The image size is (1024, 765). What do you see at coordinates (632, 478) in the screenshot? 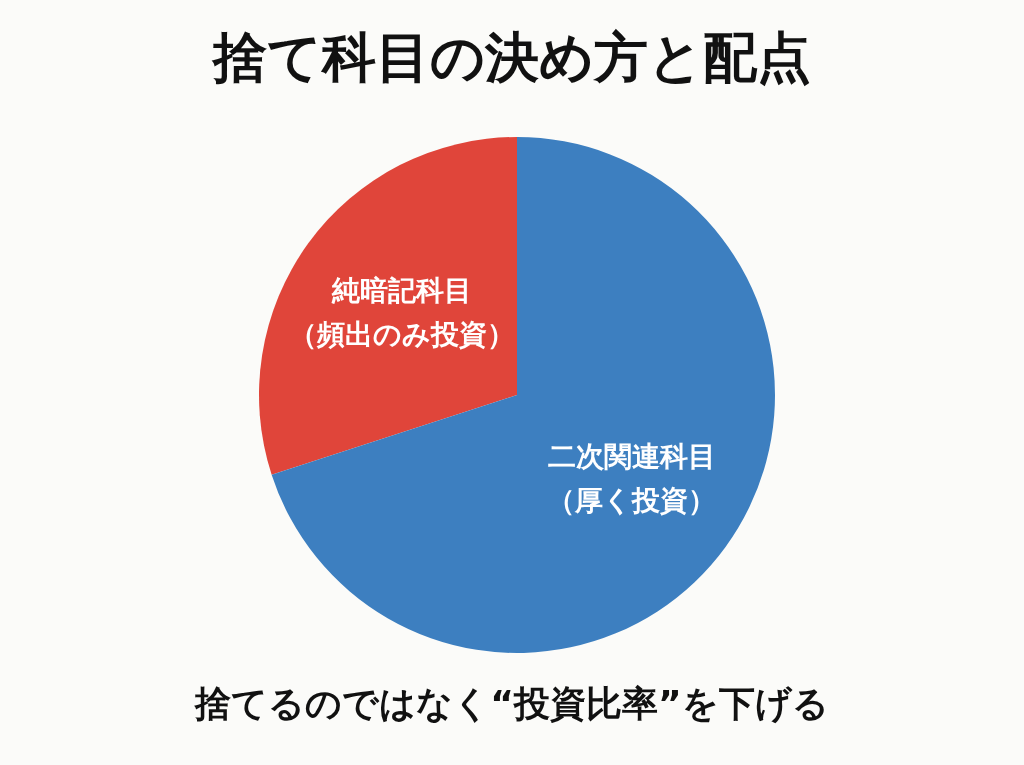
I see `slice-label: 二次関連科目（厚く投資）` at bounding box center [632, 478].